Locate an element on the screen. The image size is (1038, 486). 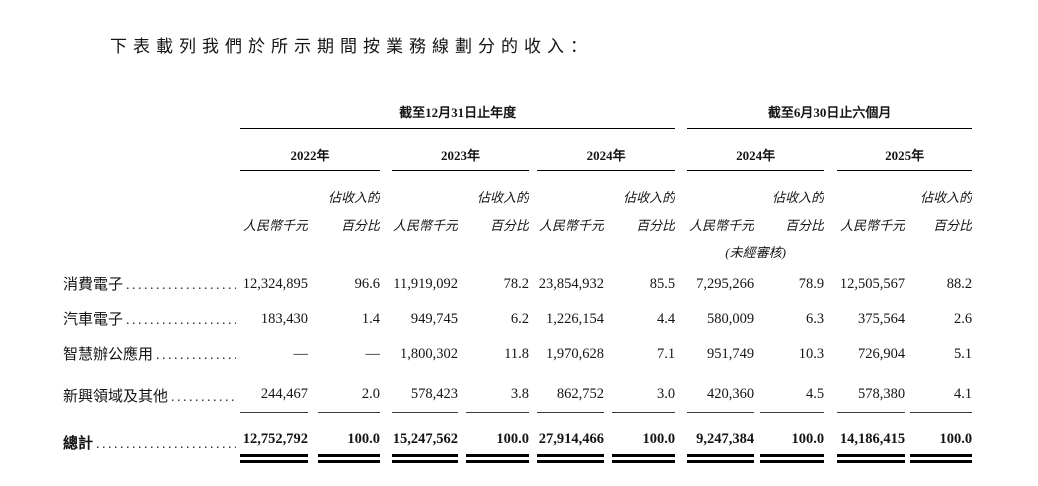
year-header-2023: 2023年 is located at coordinates (460, 149).